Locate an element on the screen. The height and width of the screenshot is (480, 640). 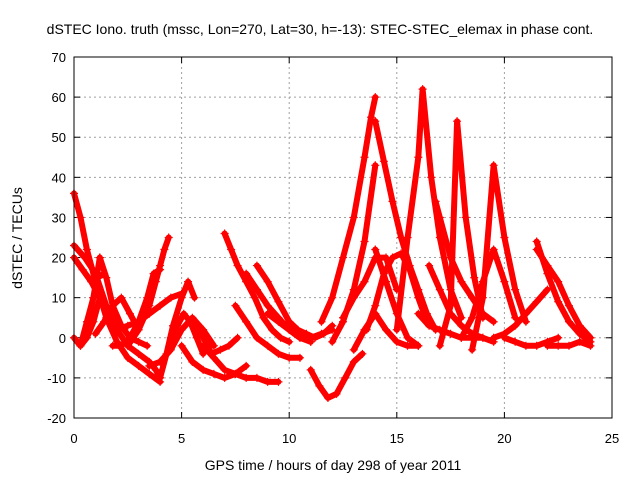
y-tick-label: 10 is located at coordinates (59, 298).